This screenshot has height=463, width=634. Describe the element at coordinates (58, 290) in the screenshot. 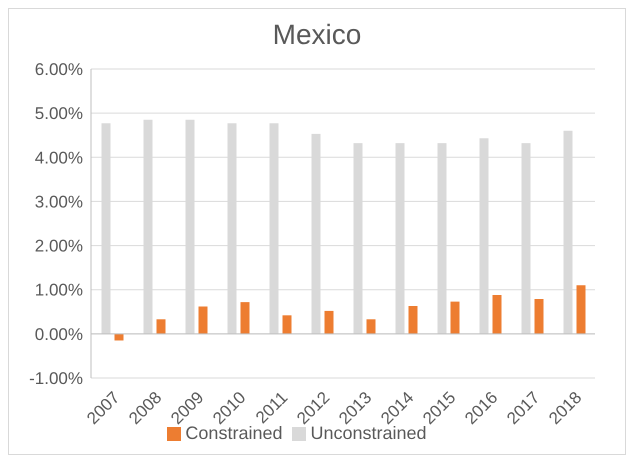

I see `y-tick-label: 1.00%` at that location.